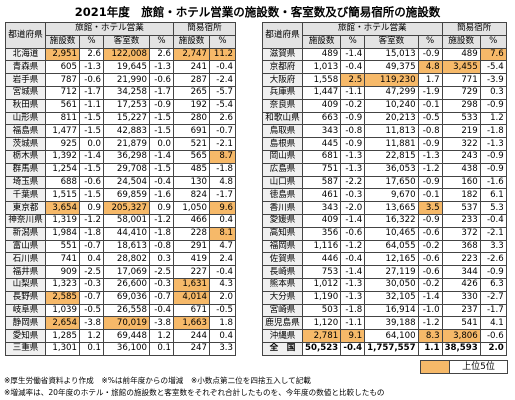 This screenshot has width=515, height=400. What do you see at coordinates (493, 41) in the screenshot?
I see `header-cell: %` at bounding box center [493, 41].